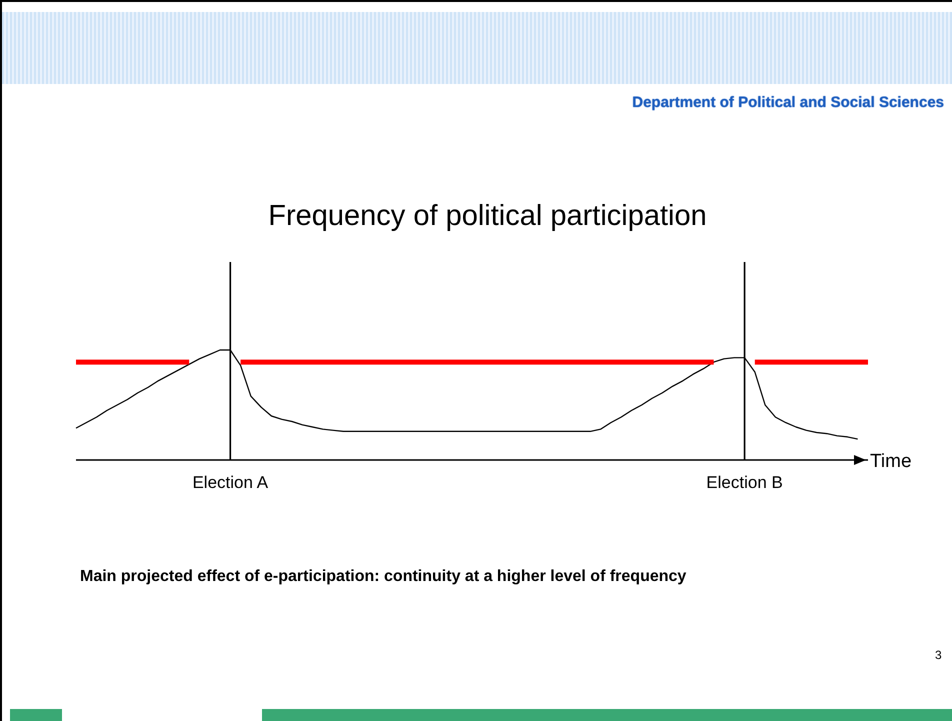 This screenshot has width=952, height=721. I want to click on text: Main projected effect of e-participation: continuity at a higher level of frequency, so click(383, 577).